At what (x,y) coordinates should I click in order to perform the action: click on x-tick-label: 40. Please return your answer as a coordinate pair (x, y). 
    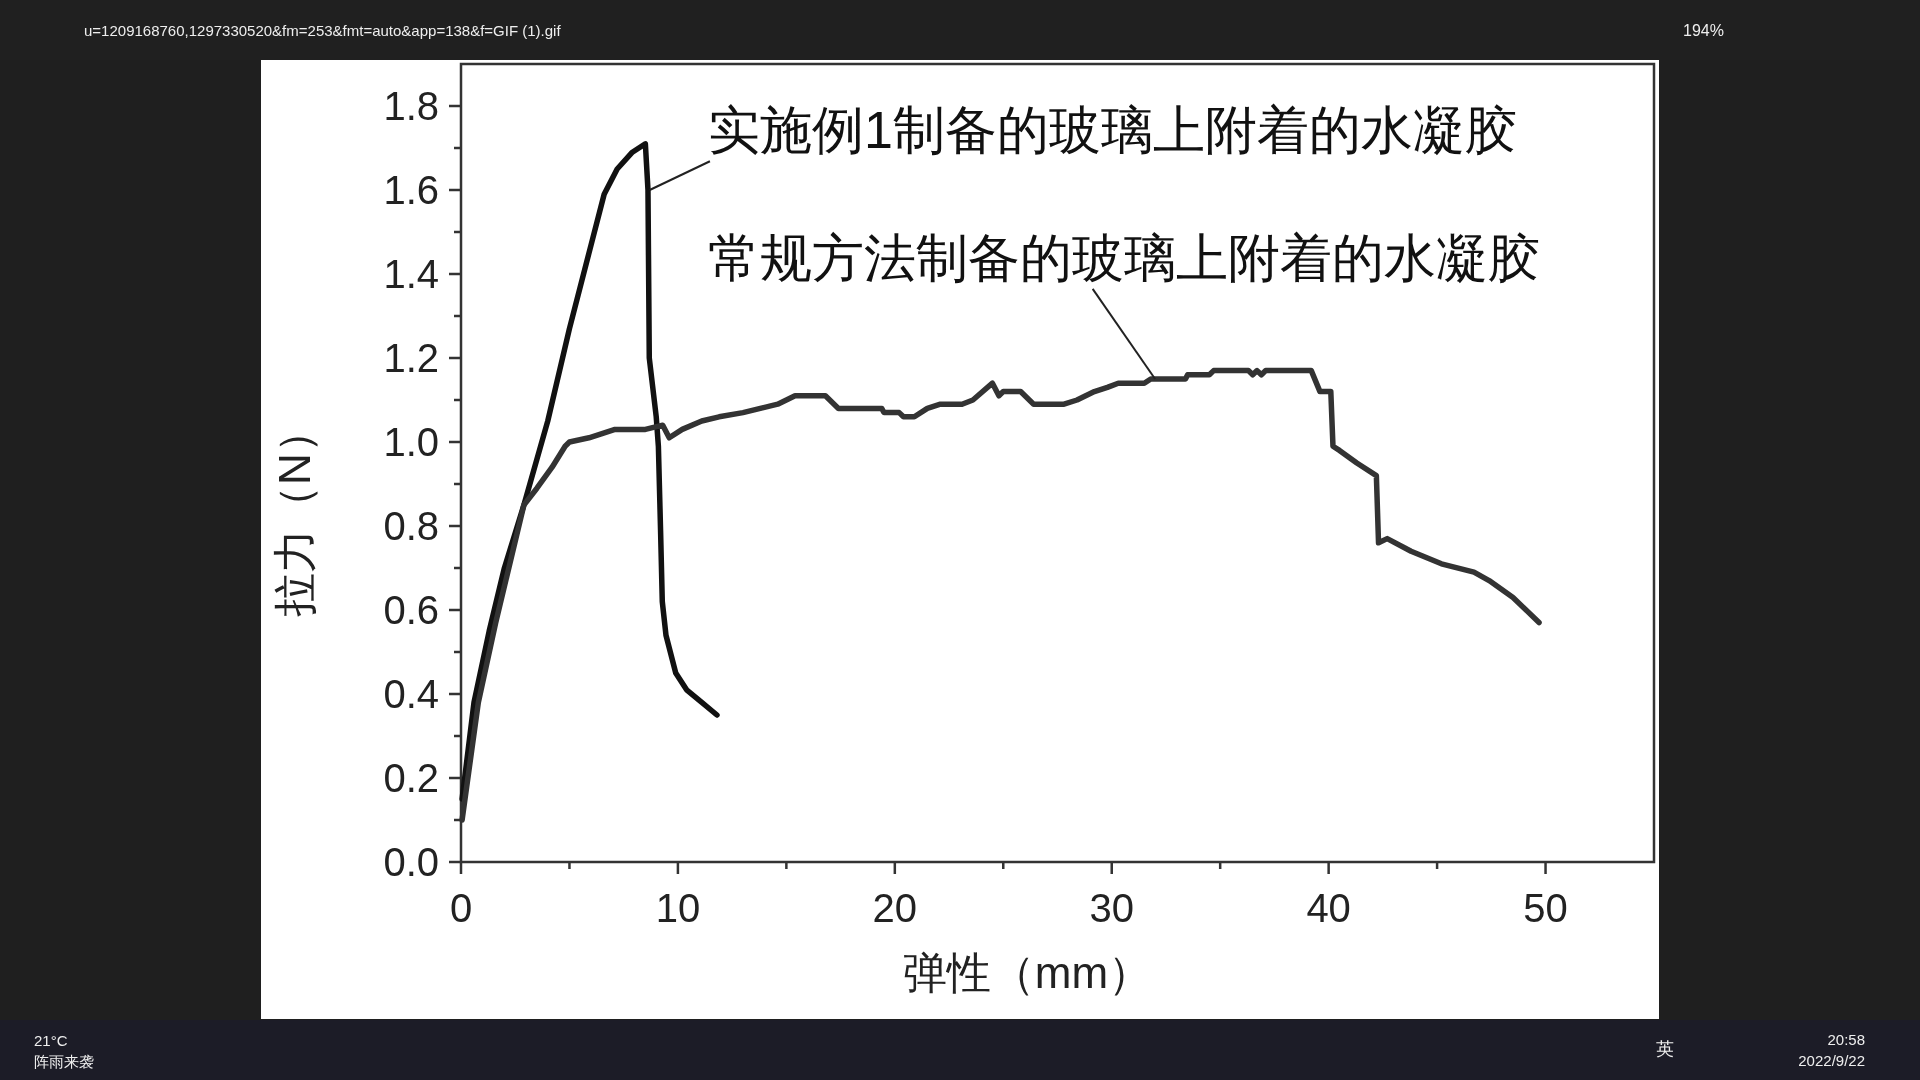
    Looking at the image, I should click on (1328, 908).